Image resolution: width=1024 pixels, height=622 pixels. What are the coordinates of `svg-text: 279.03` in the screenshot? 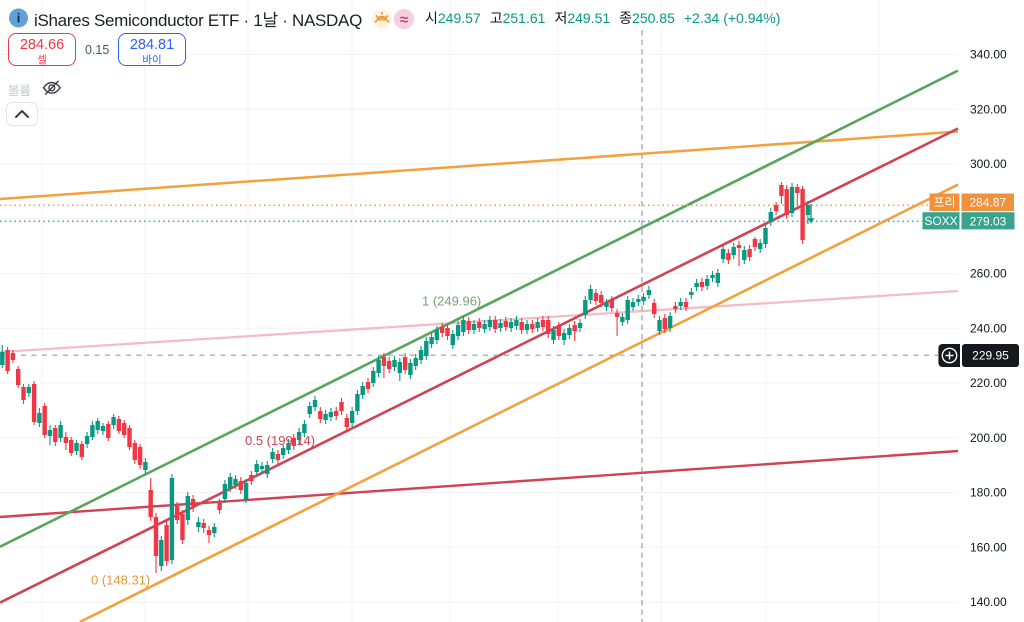 It's located at (988, 221).